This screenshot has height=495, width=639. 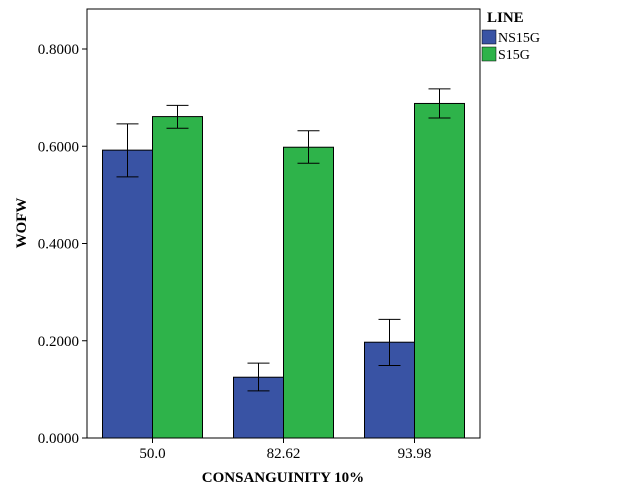 I want to click on legend-title: LINE, so click(x=505, y=18).